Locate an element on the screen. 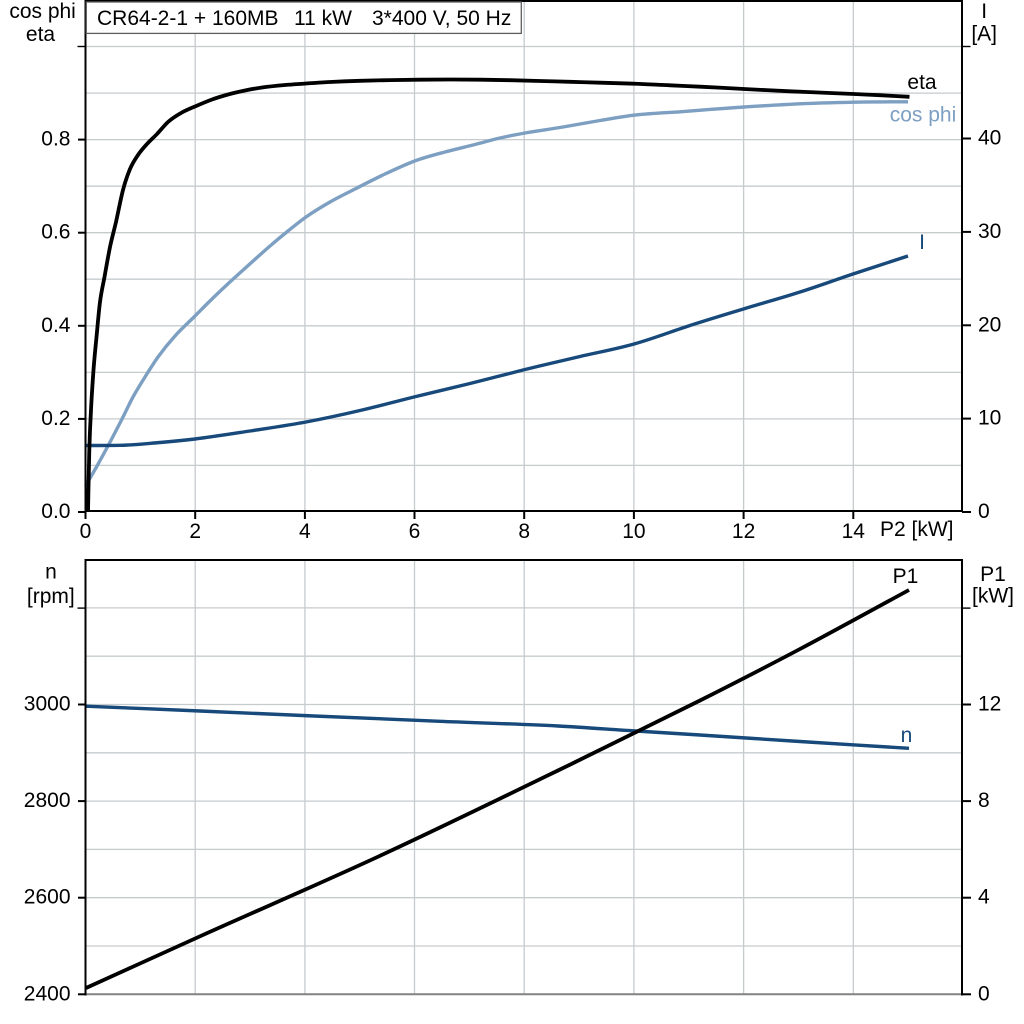 The width and height of the screenshot is (1024, 1024). svg-text: P2 [kW] is located at coordinates (917, 529).